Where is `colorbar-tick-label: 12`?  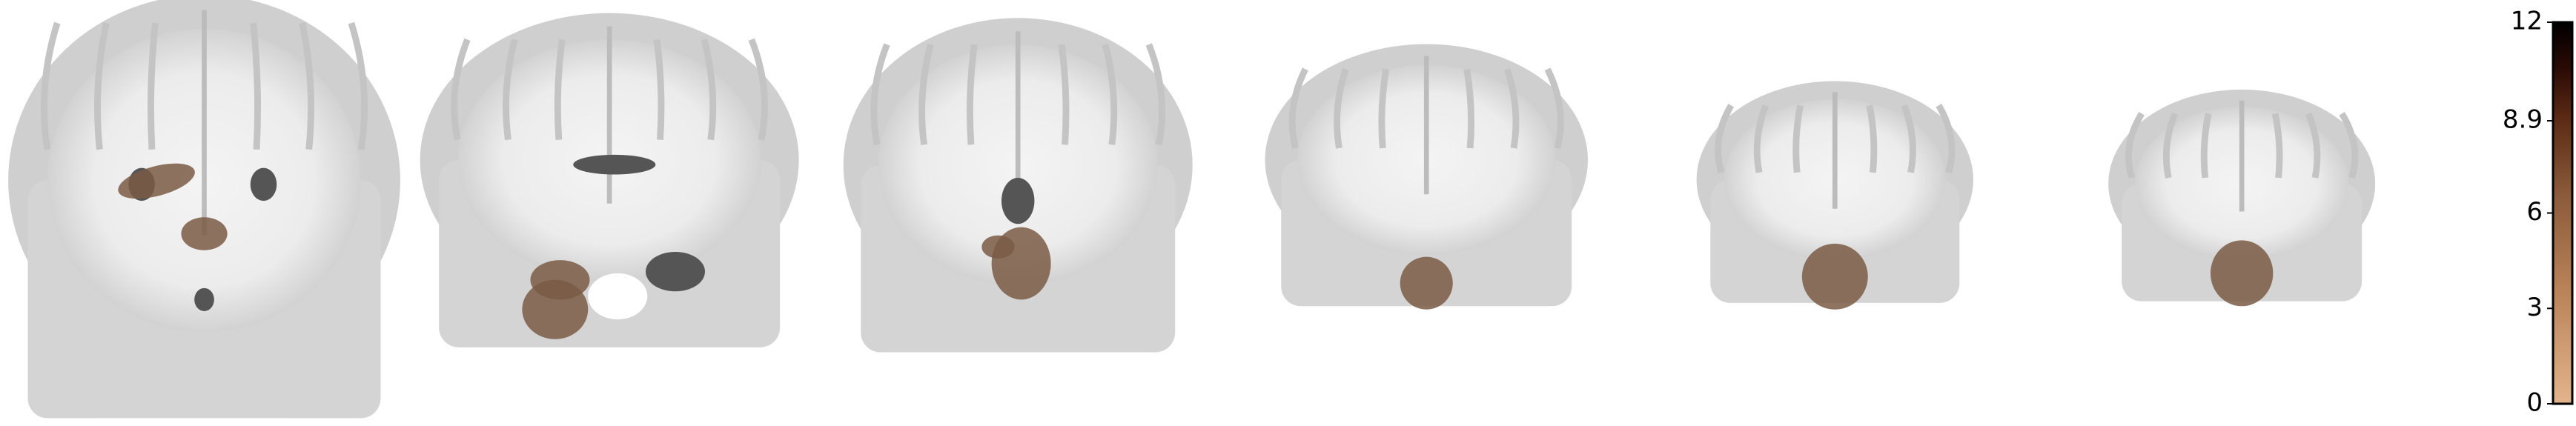
colorbar-tick-label: 12 is located at coordinates (2527, 21).